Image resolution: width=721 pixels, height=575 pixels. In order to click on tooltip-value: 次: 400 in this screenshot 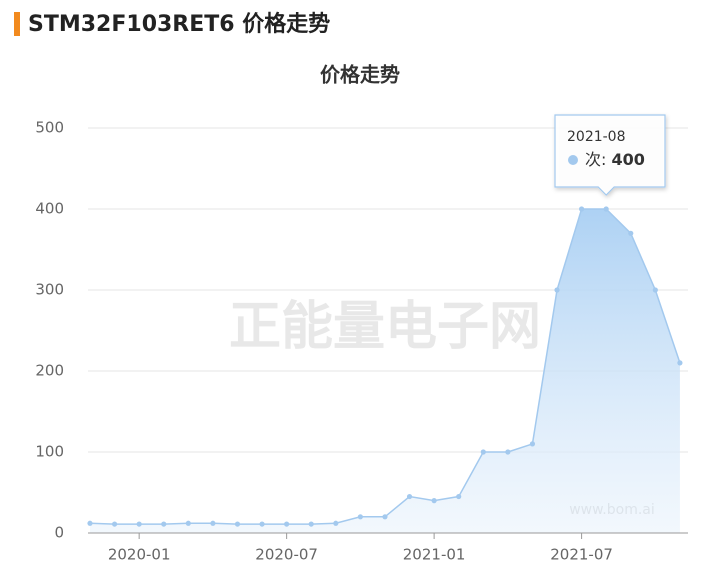, I will do `click(615, 159)`.